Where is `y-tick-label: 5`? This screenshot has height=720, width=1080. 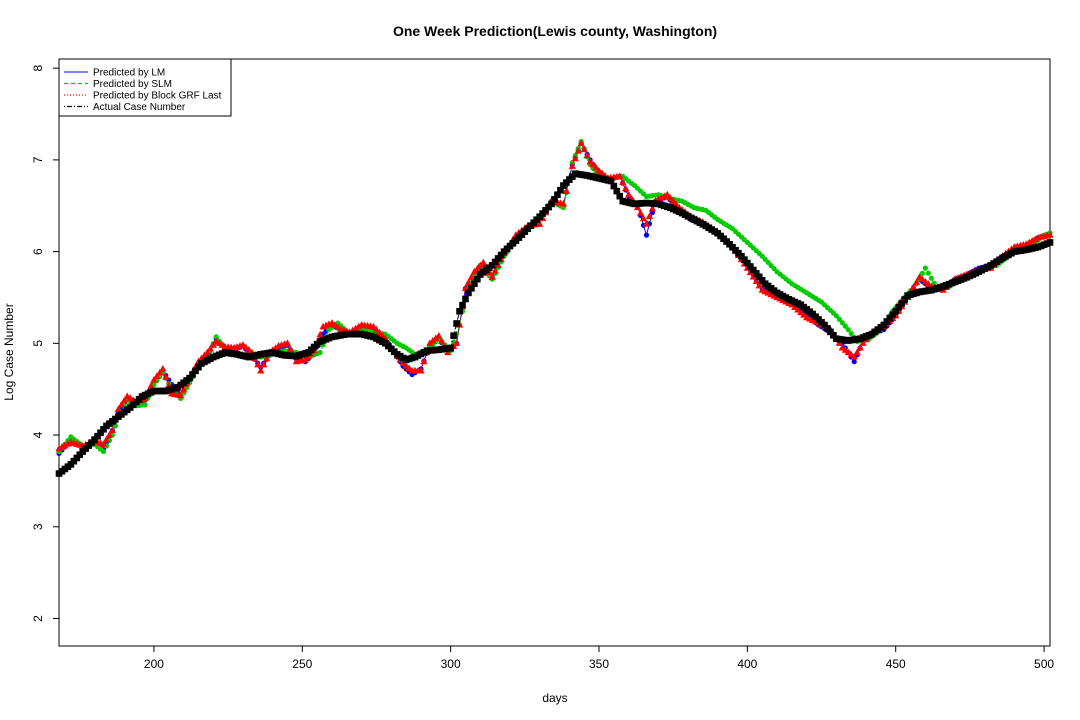
y-tick-label: 5 is located at coordinates (38, 343).